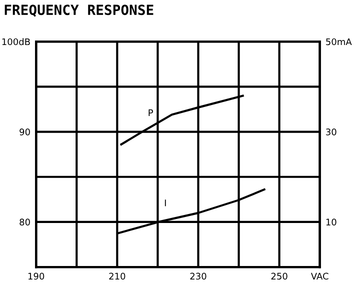  What do you see at coordinates (117, 276) in the screenshot?
I see `x-tick-label: 210` at bounding box center [117, 276].